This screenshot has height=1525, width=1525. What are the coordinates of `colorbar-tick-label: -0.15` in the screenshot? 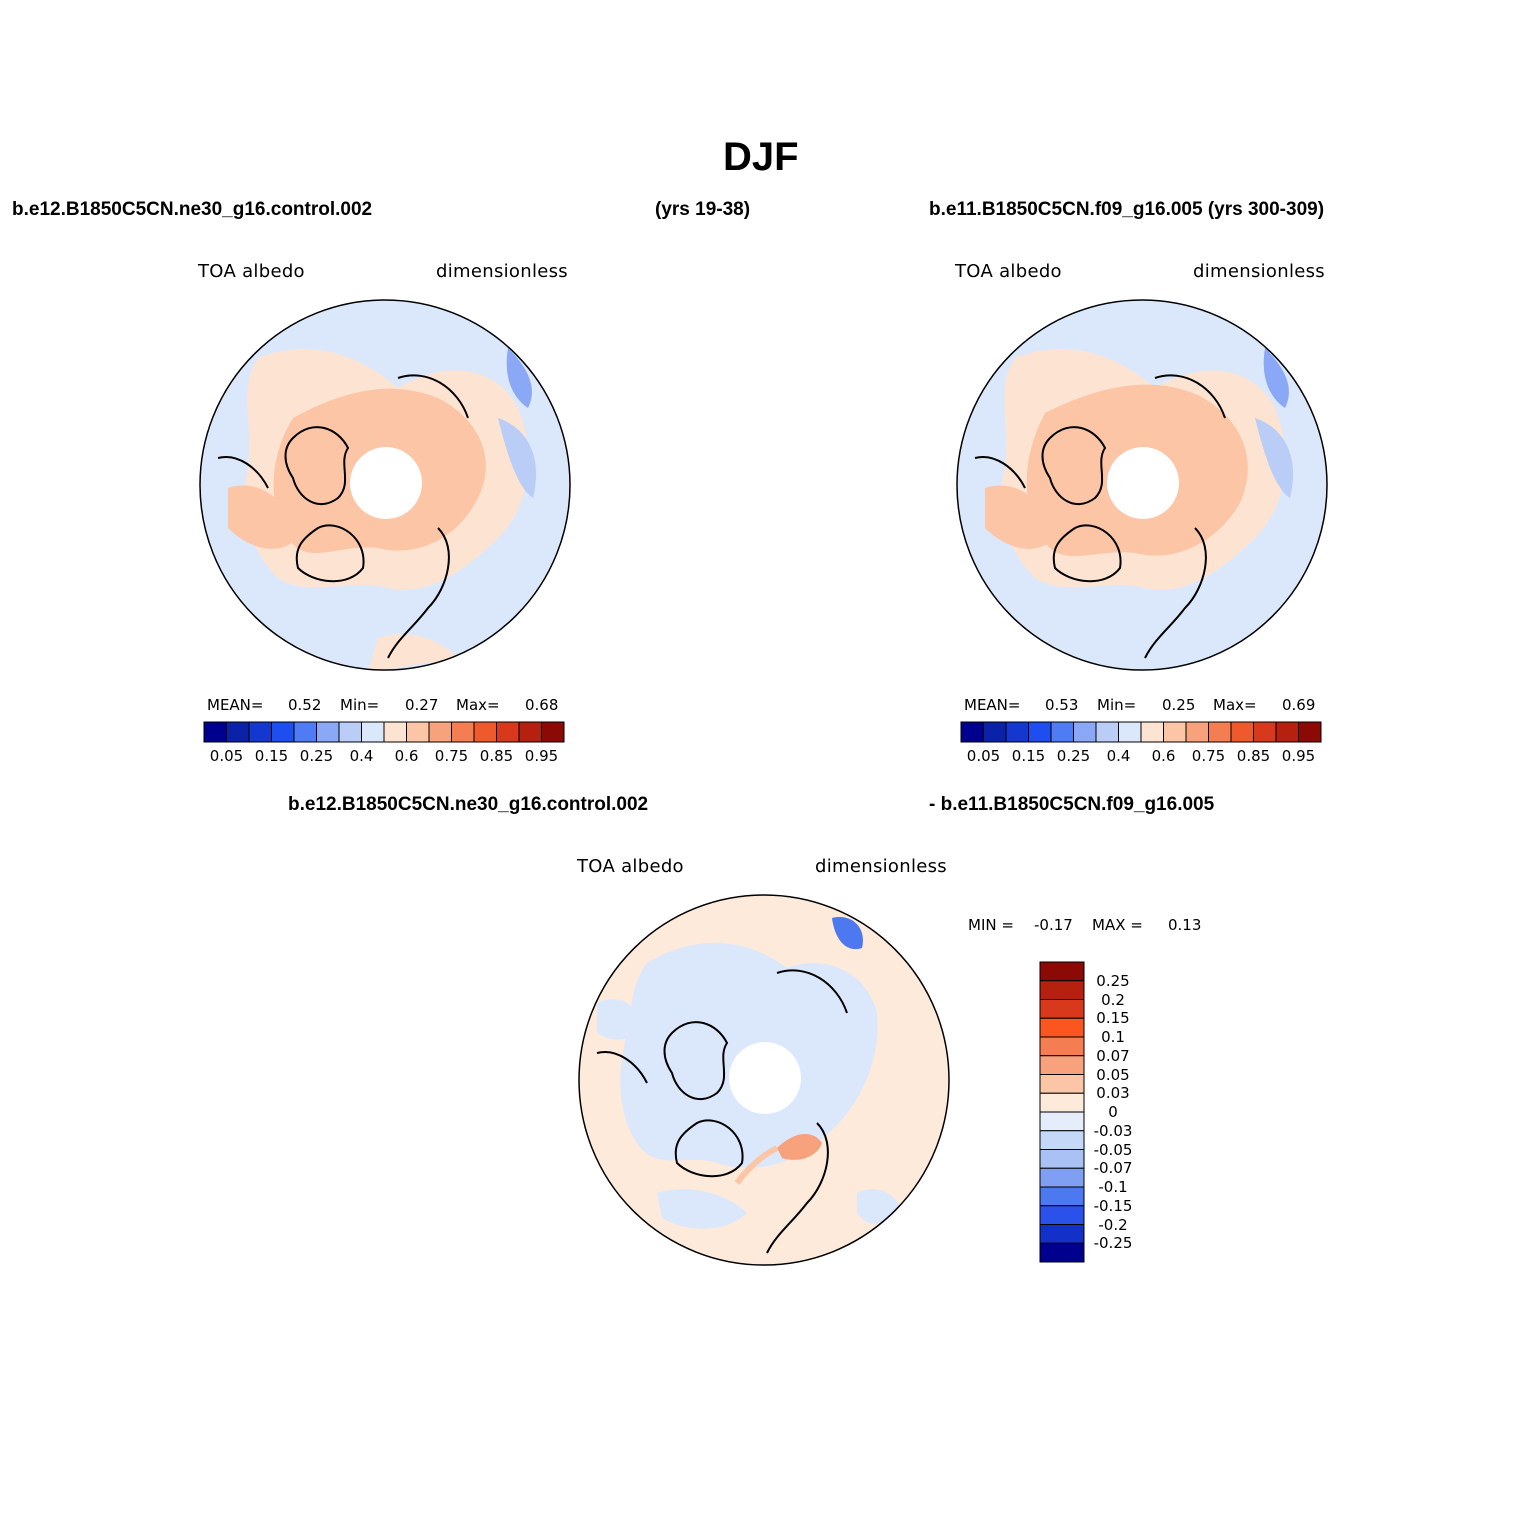 It's located at (1113, 1205).